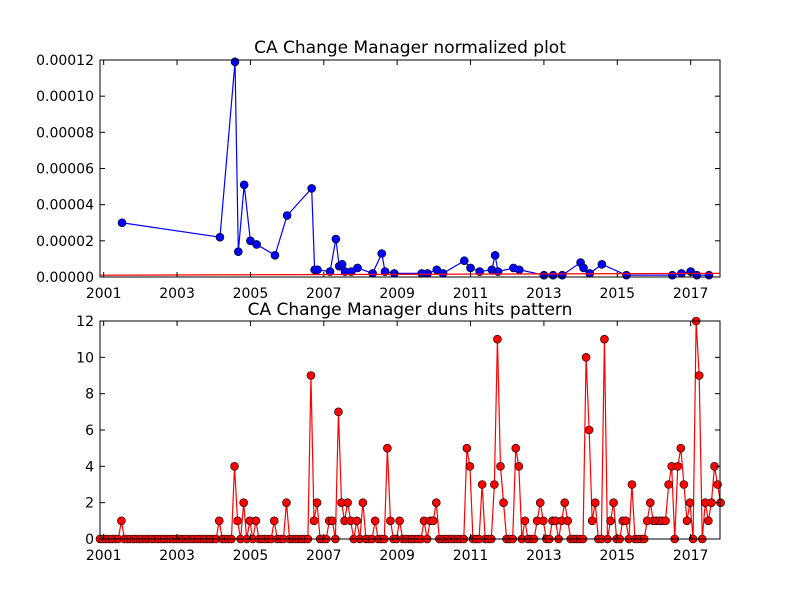  Describe the element at coordinates (65, 242) in the screenshot. I see `y-tick-label: 0.00002` at that location.